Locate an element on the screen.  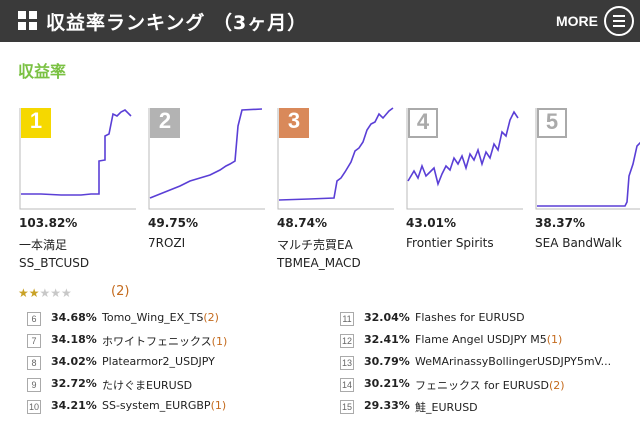
ea-name-text: 鮭_EURUSD is located at coordinates (446, 407).